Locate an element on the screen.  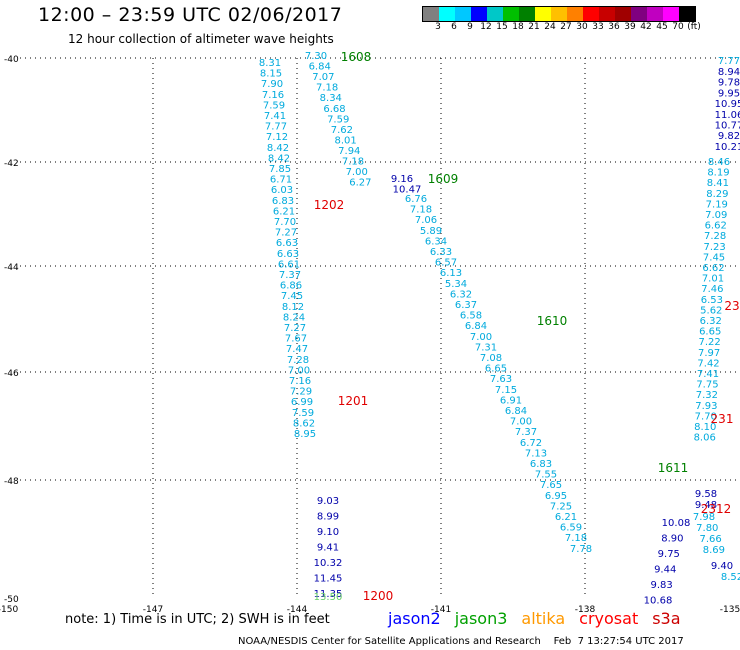
scale-label: 39 is located at coordinates (630, 27).